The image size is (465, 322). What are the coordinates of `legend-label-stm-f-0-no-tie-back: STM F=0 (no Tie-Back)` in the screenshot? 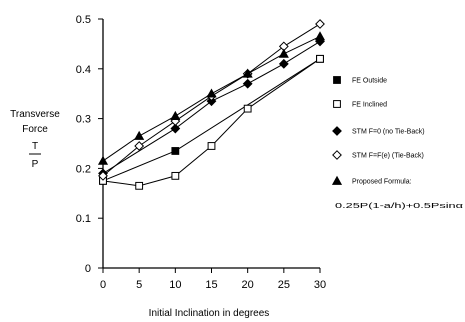 It's located at (388, 132).